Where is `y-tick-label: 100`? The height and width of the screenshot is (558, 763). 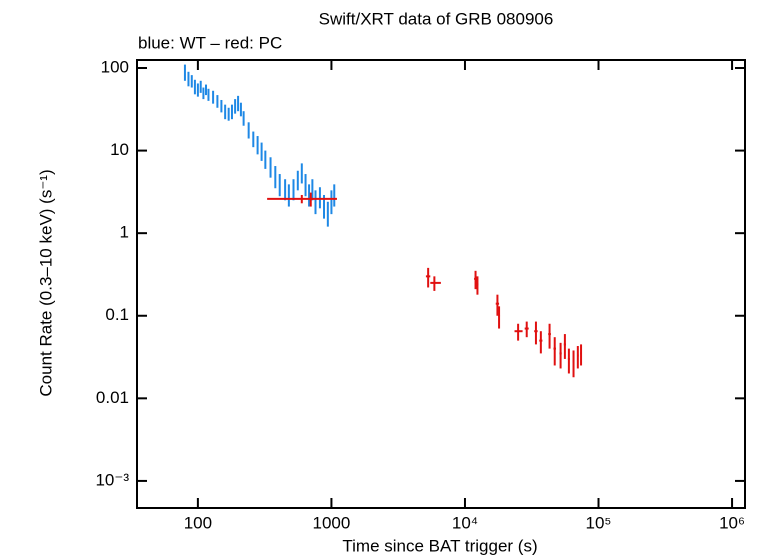 y-tick-label: 100 is located at coordinates (115, 66).